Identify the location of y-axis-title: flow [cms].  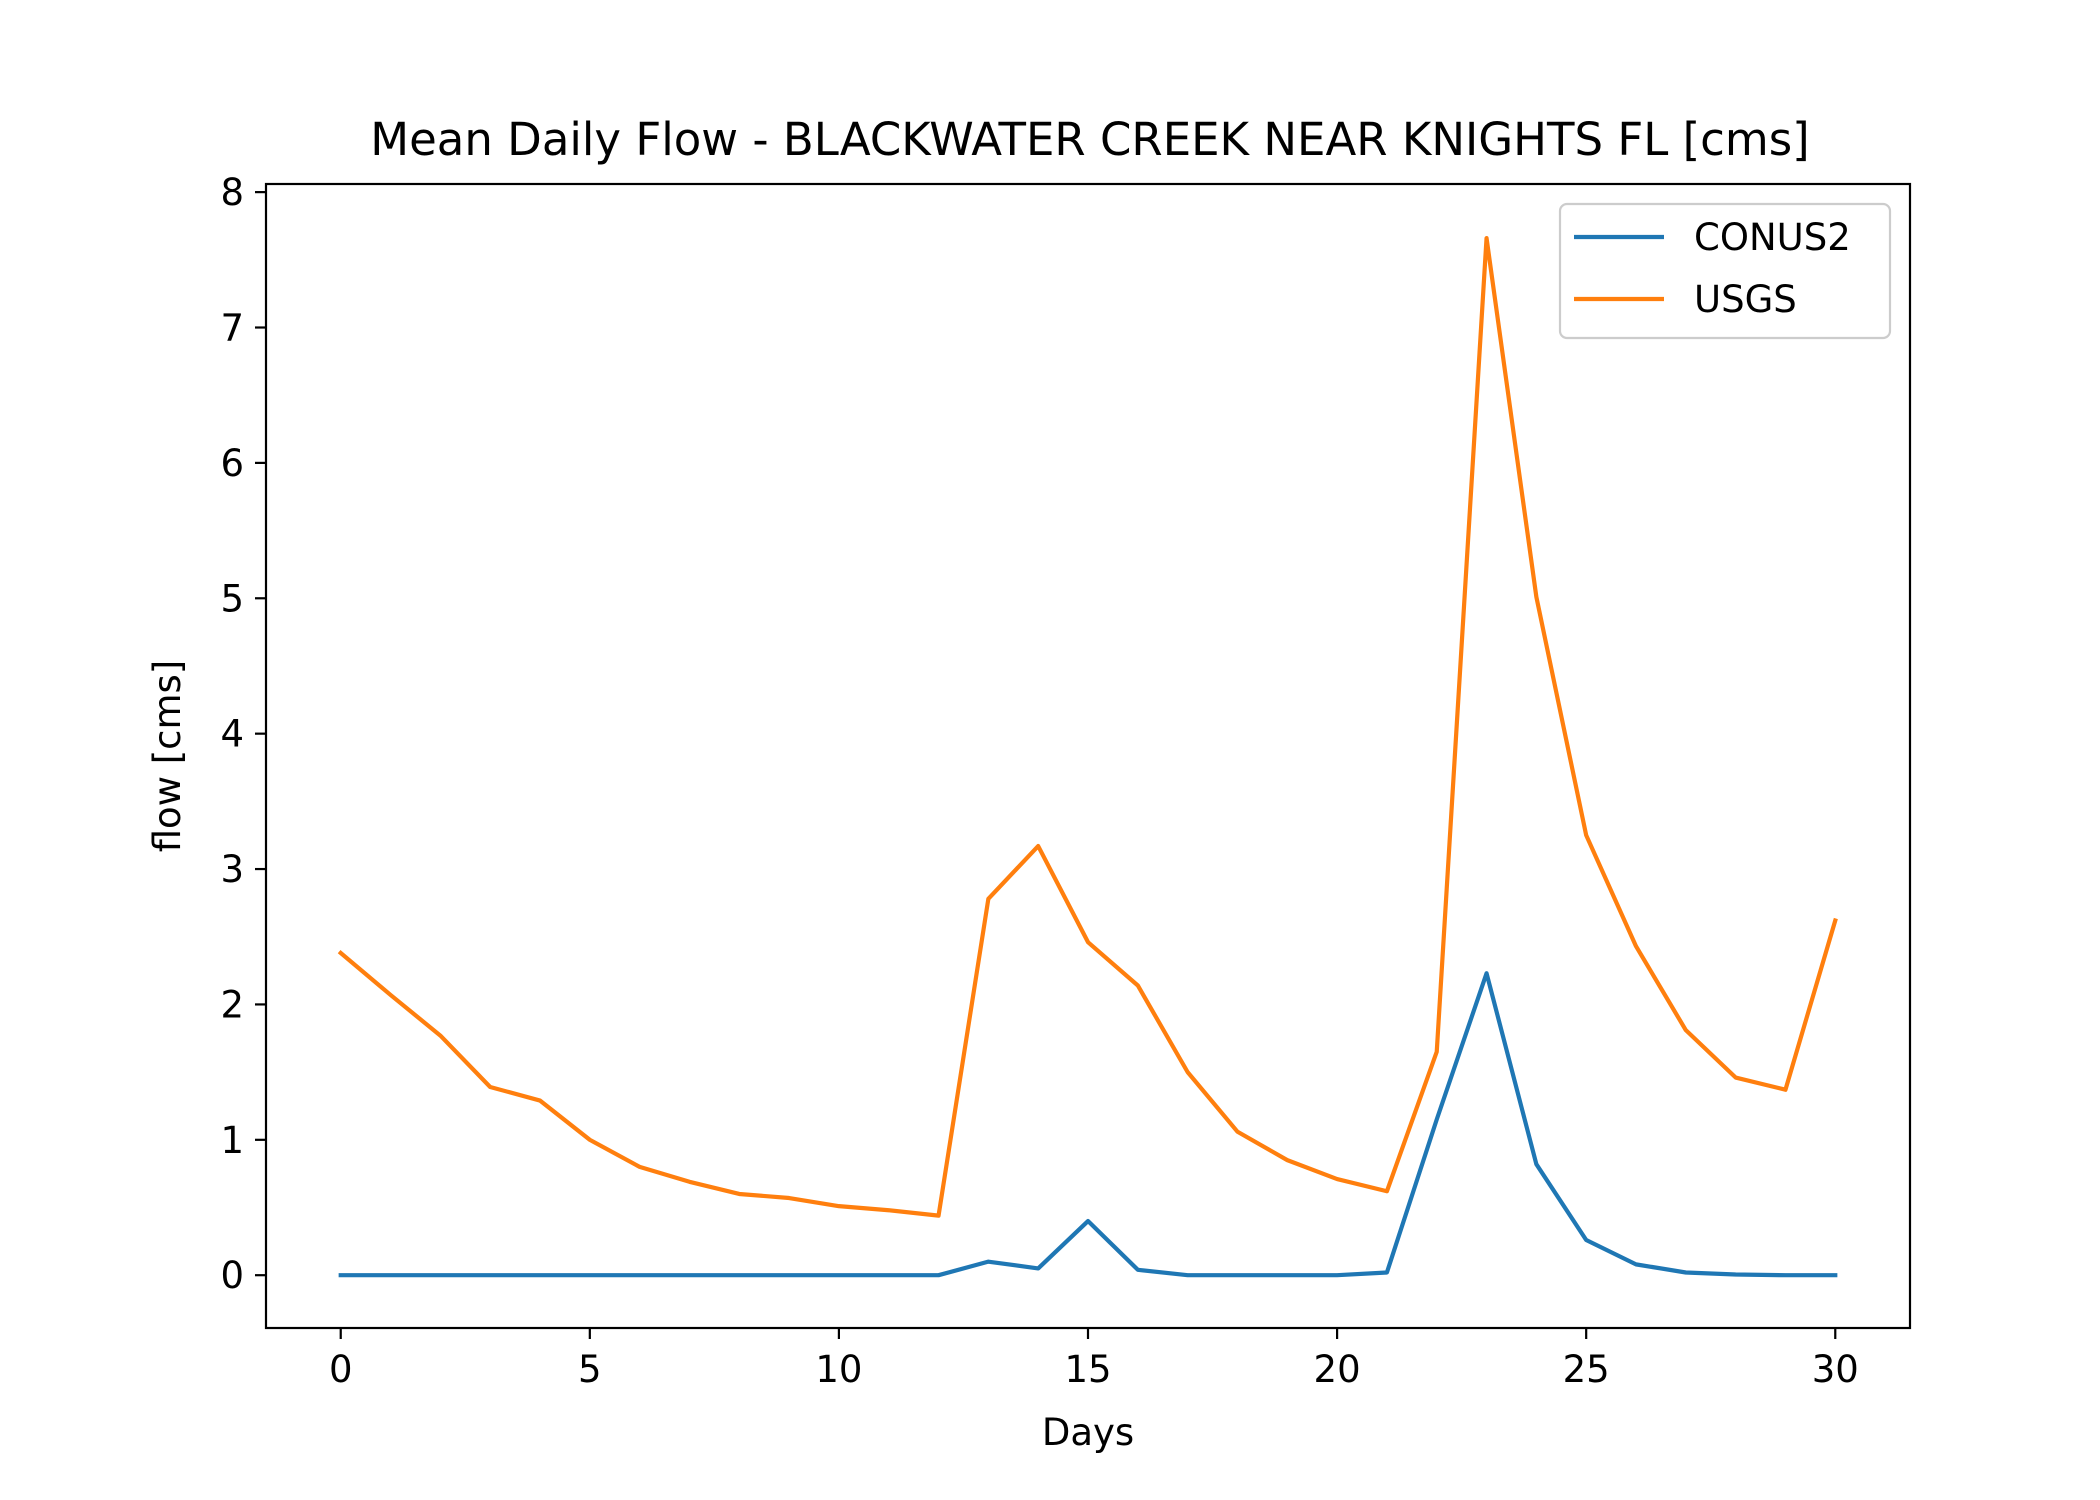
(167, 756).